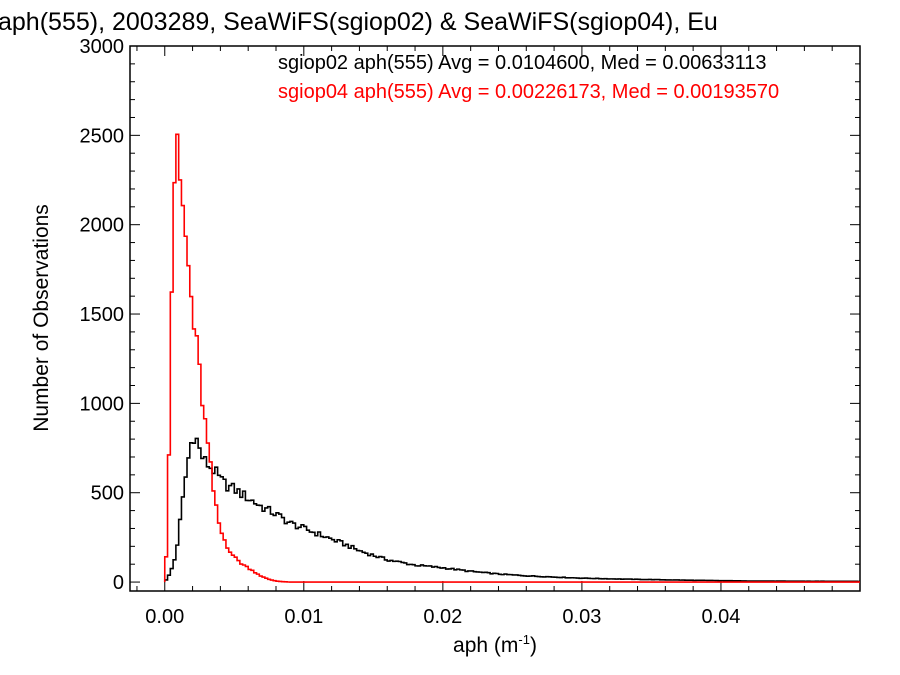 This screenshot has height=675, width=900. I want to click on x-tick-label: 0.03, so click(581, 617).